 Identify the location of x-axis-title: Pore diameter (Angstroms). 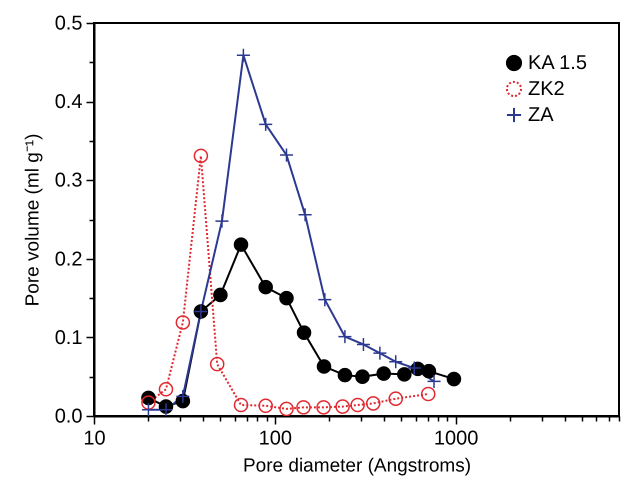
(357, 466).